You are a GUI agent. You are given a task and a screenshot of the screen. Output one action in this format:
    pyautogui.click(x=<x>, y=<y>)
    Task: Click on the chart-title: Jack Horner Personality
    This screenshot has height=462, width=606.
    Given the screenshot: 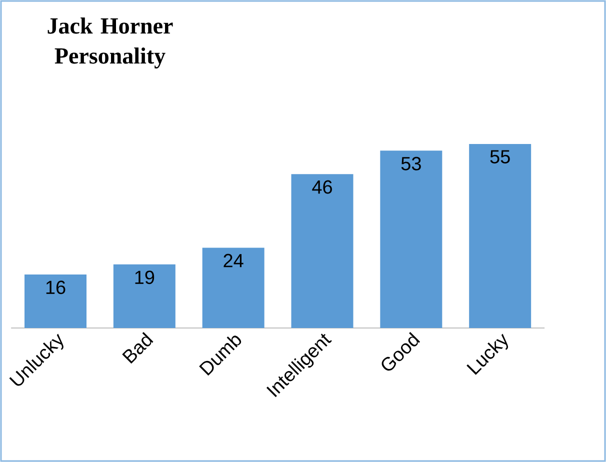 What is the action you would take?
    pyautogui.click(x=110, y=43)
    